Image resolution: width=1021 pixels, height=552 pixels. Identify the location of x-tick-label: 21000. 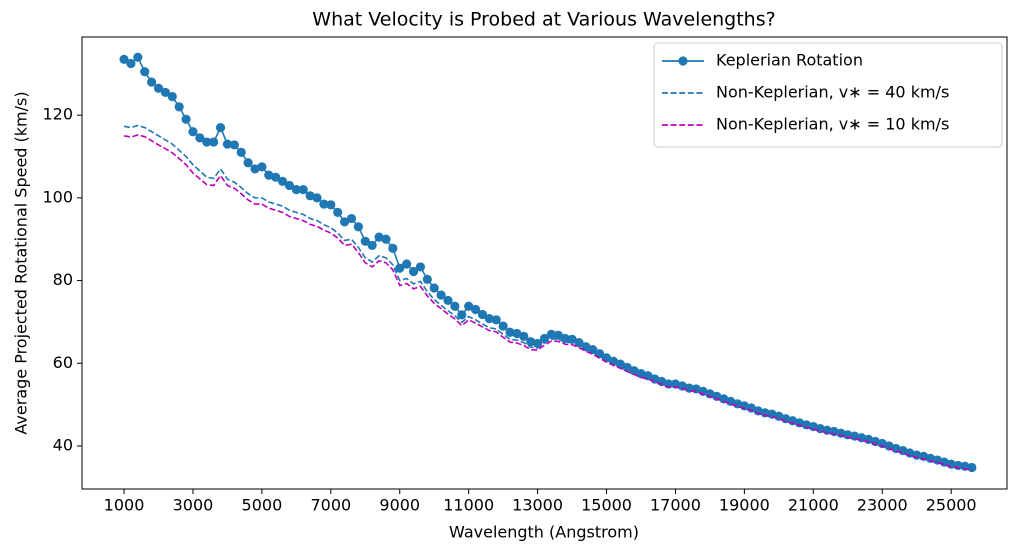
(813, 505).